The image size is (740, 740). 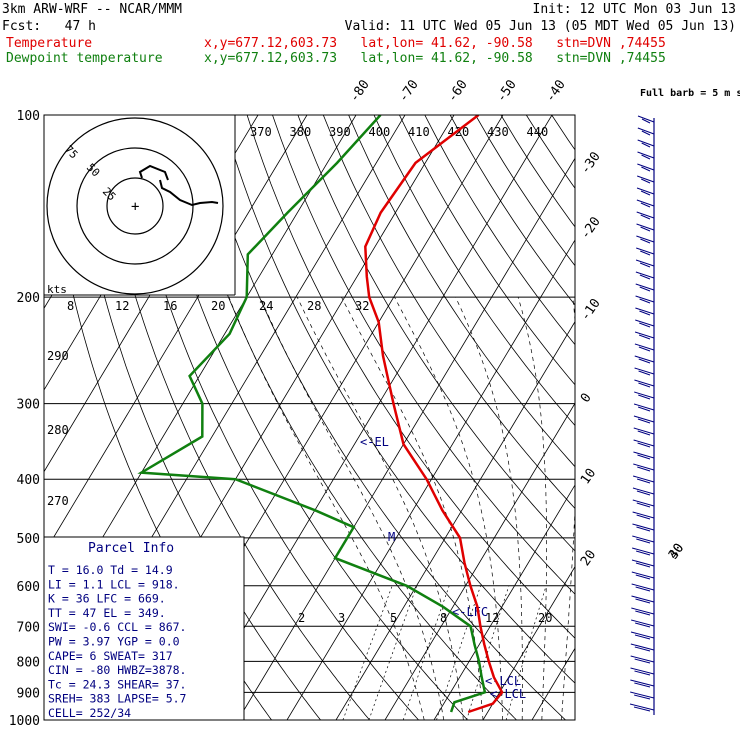 What do you see at coordinates (49, 43) in the screenshot?
I see `temperature-legend: Temperature` at bounding box center [49, 43].